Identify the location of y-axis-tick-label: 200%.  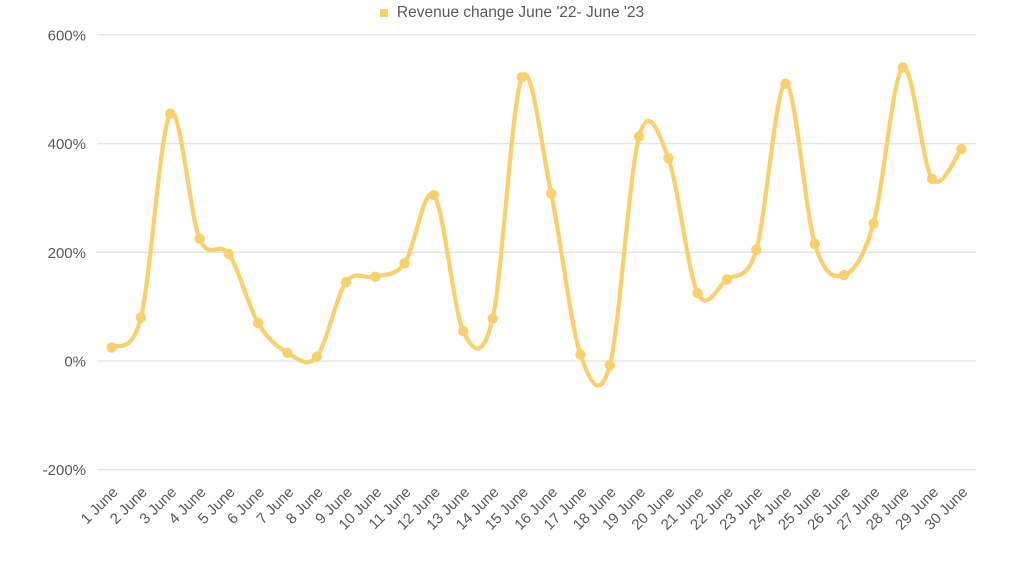
(67, 253).